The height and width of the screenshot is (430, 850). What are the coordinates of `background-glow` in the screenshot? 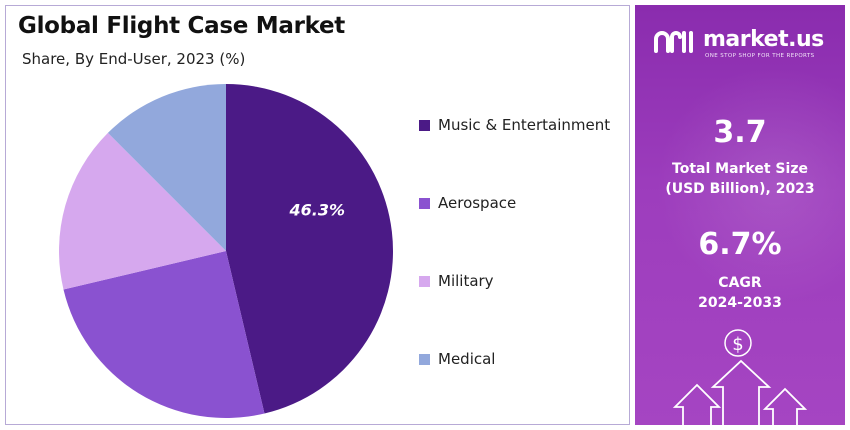 It's located at (750, 185).